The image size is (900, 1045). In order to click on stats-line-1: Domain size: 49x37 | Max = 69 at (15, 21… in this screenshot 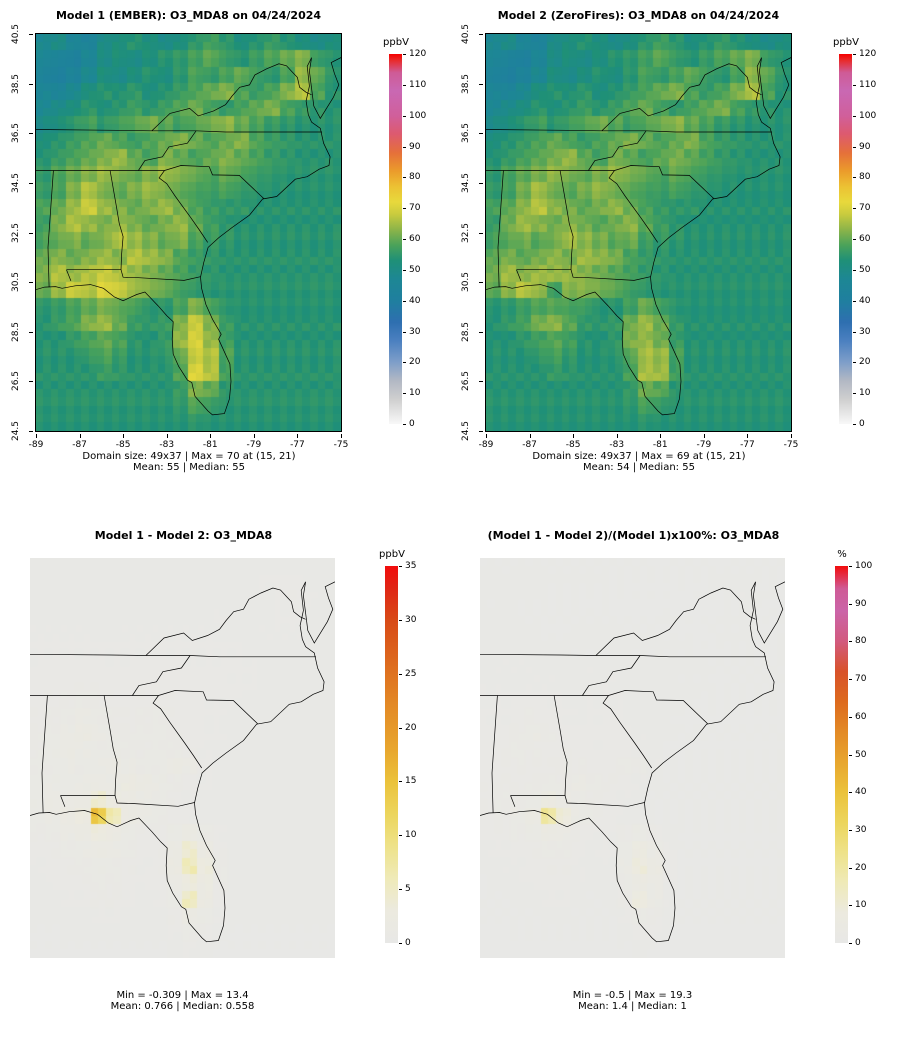, I will do `click(639, 456)`.